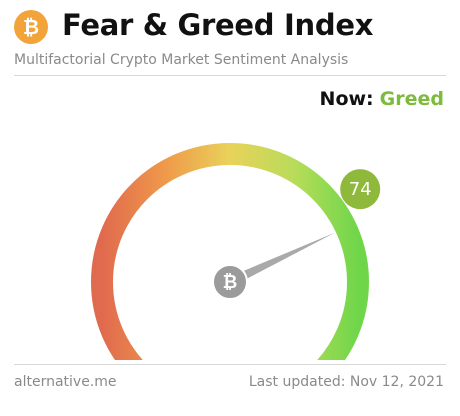 The width and height of the screenshot is (460, 416). Describe the element at coordinates (230, 75) in the screenshot. I see `header-divider` at that location.